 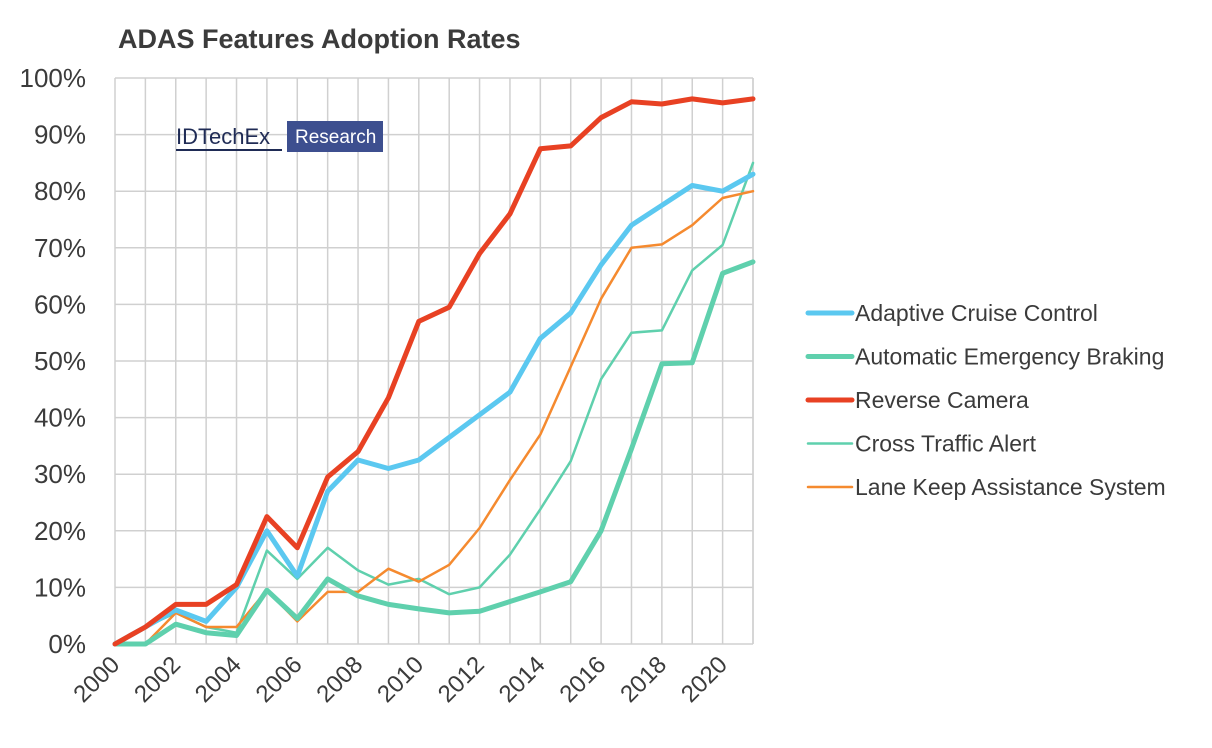 I want to click on logo-research-box, so click(x=335, y=136).